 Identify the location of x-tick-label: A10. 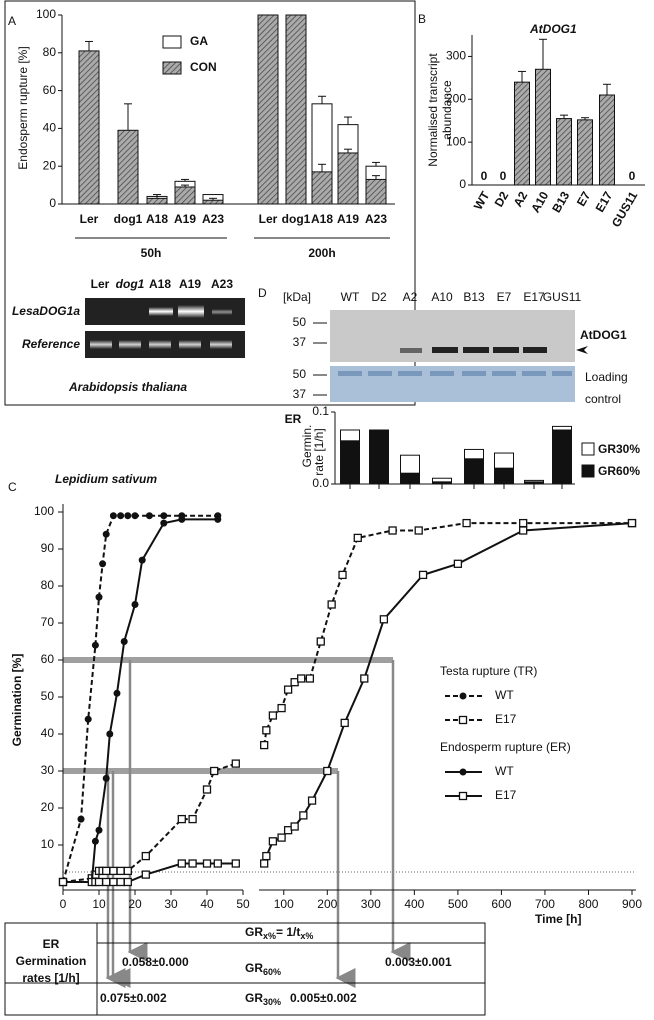
(539, 202).